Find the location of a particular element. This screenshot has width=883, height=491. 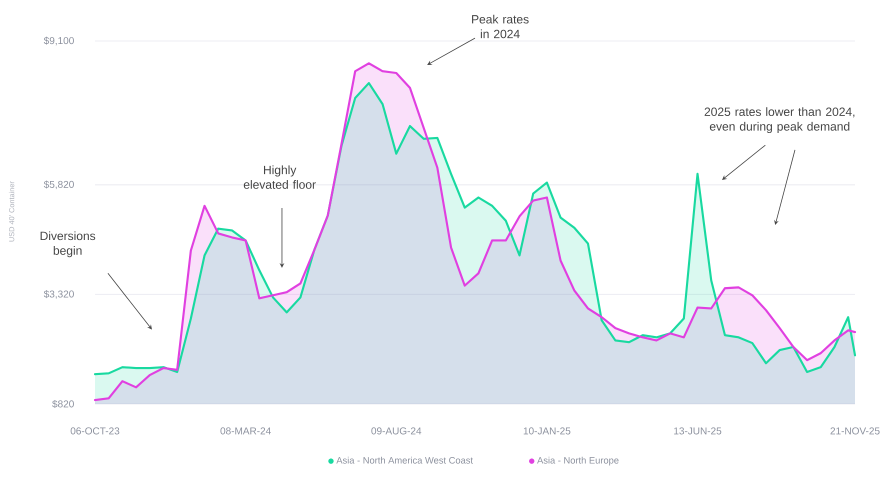

text: Peak rates in 2024 is located at coordinates (500, 26).